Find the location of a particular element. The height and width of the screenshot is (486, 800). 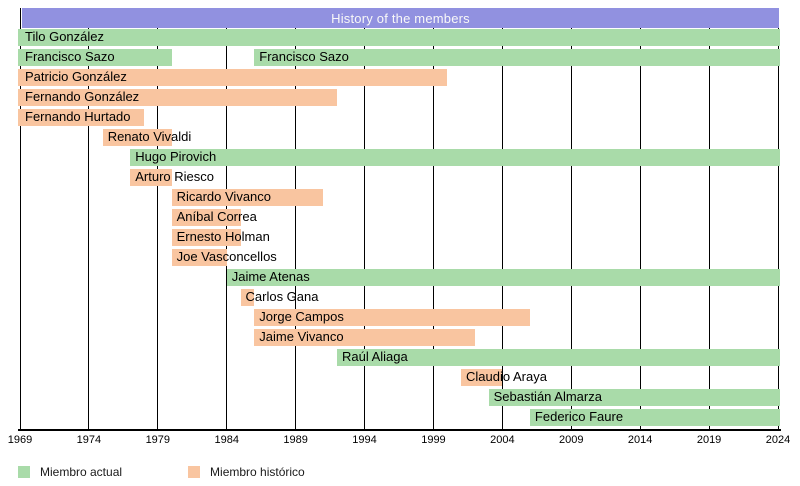

year-tick-label: 1984 is located at coordinates (226, 440).